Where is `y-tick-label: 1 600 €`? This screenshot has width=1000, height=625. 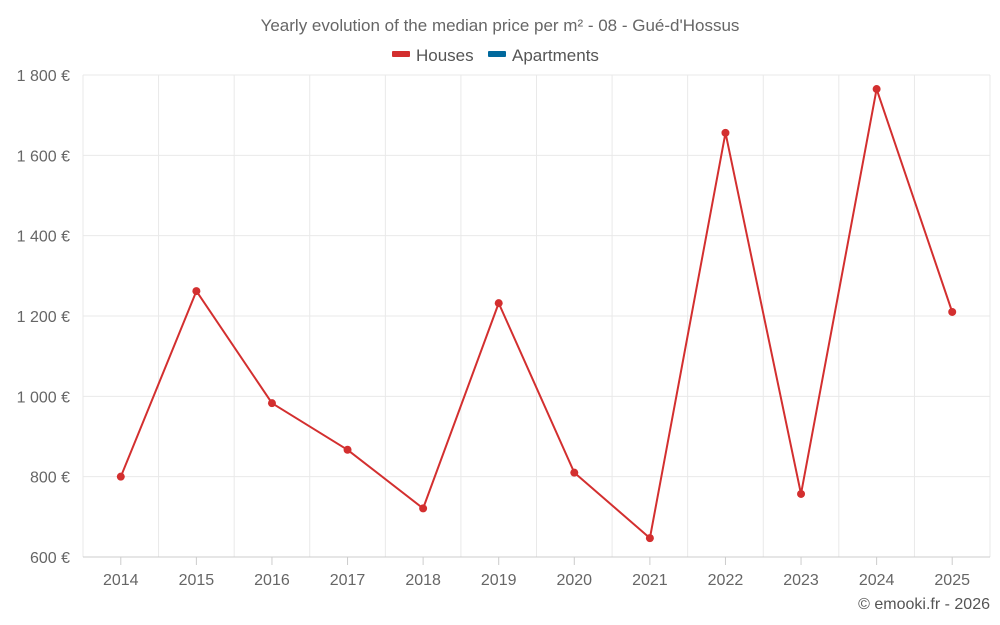 y-tick-label: 1 600 € is located at coordinates (43, 156).